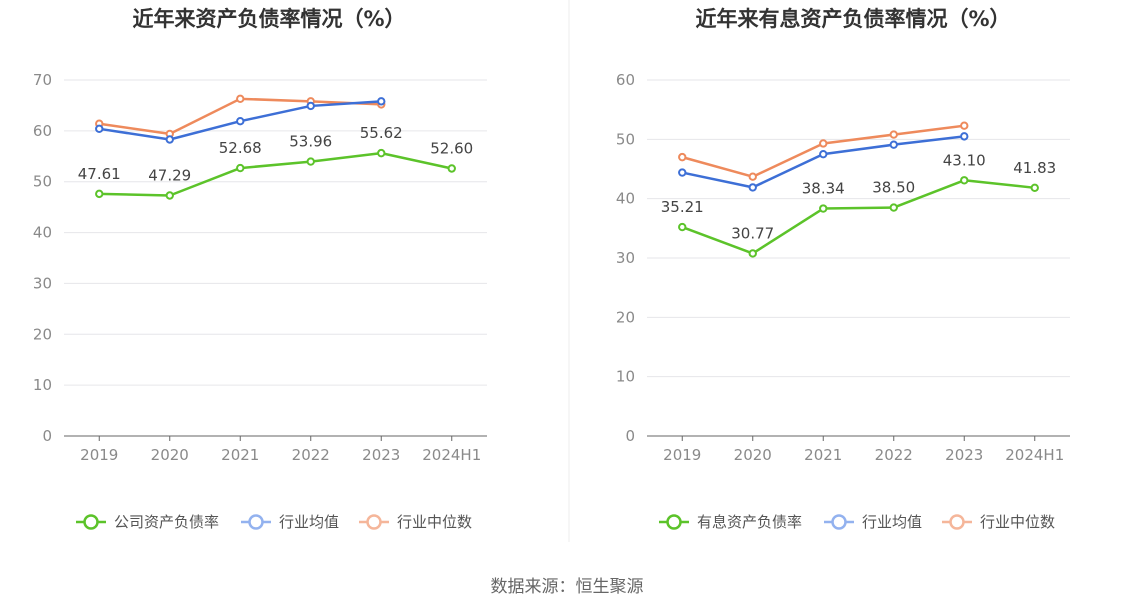 The height and width of the screenshot is (612, 1134). Describe the element at coordinates (567, 587) in the screenshot. I see `data-source: 数据来源：恒生聚源` at that location.